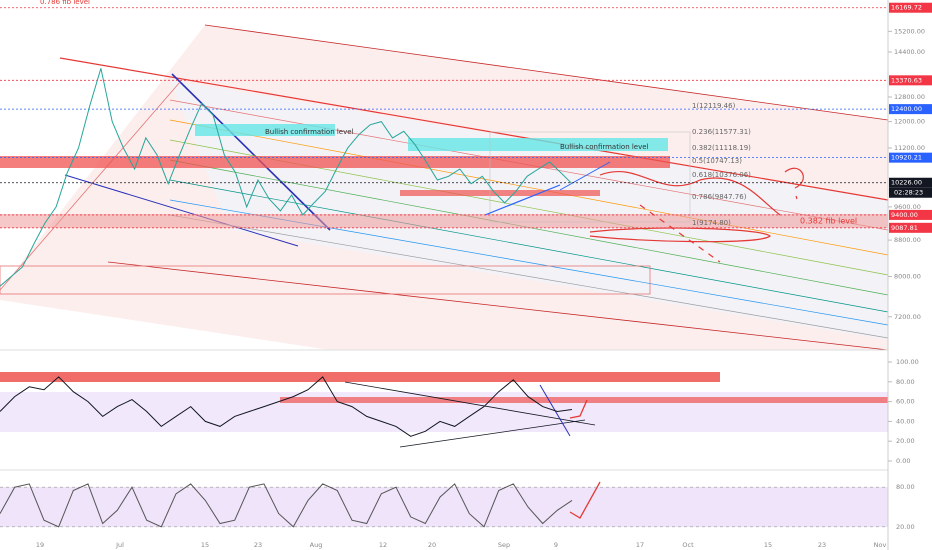  Describe the element at coordinates (906, 80) in the screenshot. I see `price-label: 13370.63` at that location.